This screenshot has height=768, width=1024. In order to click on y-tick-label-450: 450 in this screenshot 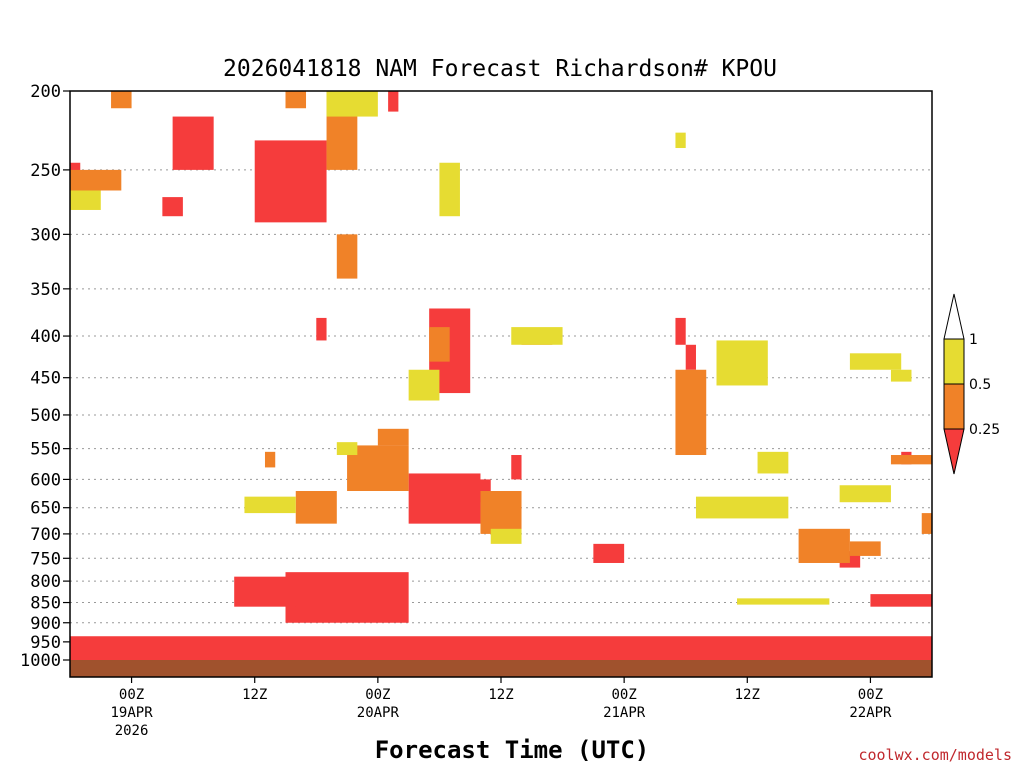, I will do `click(45, 379)`.